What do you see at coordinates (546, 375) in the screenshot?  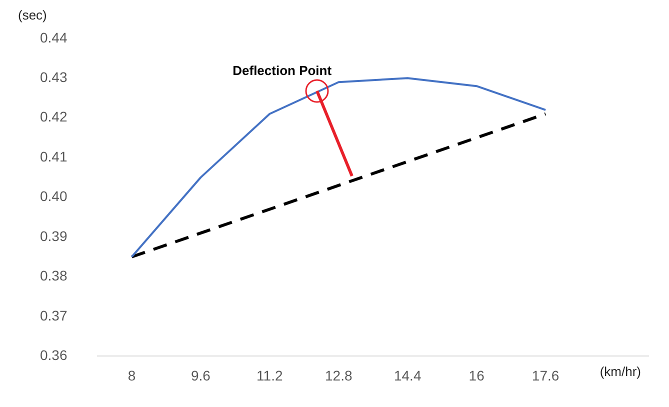 I see `x-tick-label: 17.6` at bounding box center [546, 375].